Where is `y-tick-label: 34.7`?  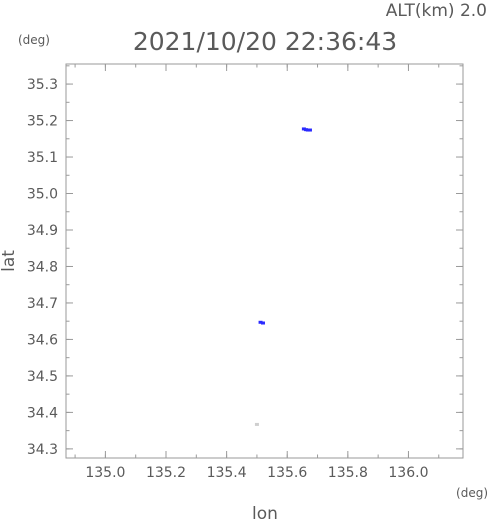 y-tick-label: 34.7 is located at coordinates (42, 304).